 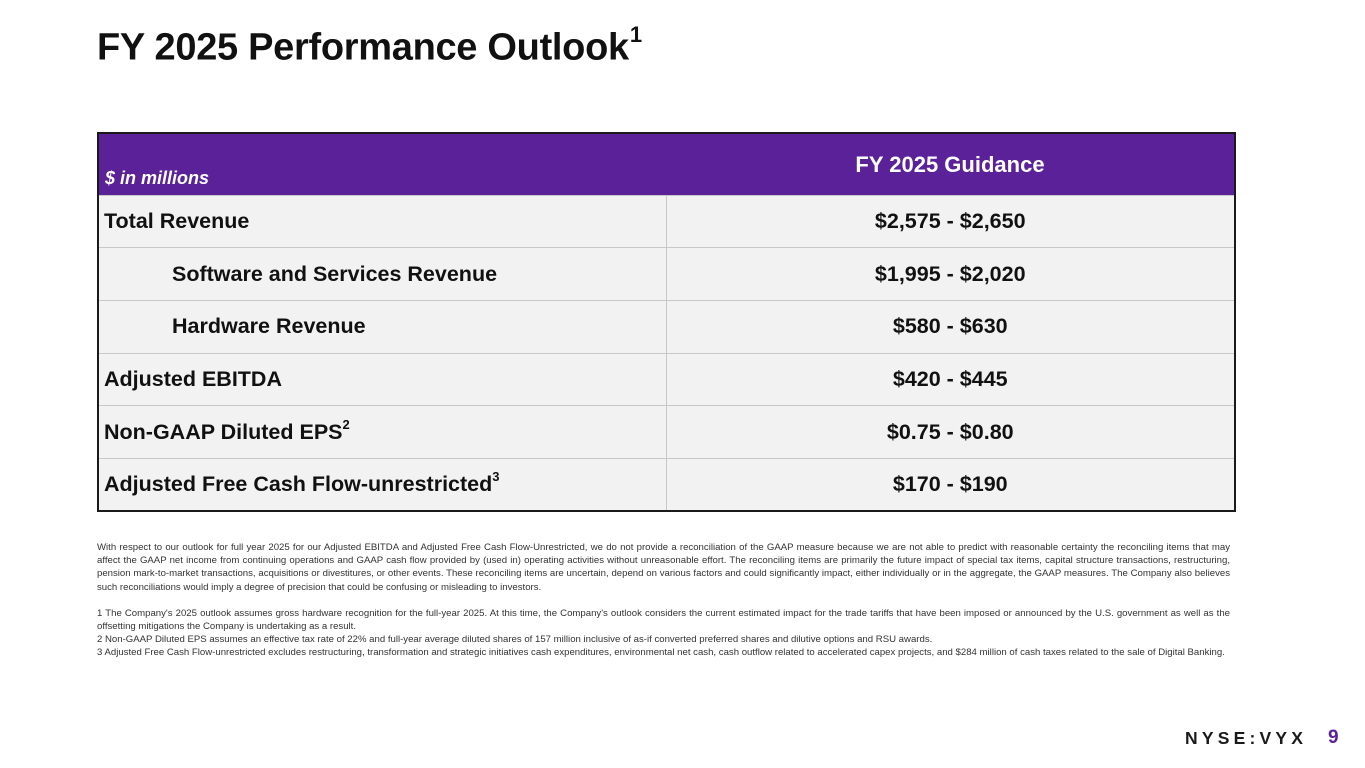 I want to click on row-label: Software and Services Revenue, so click(x=382, y=274).